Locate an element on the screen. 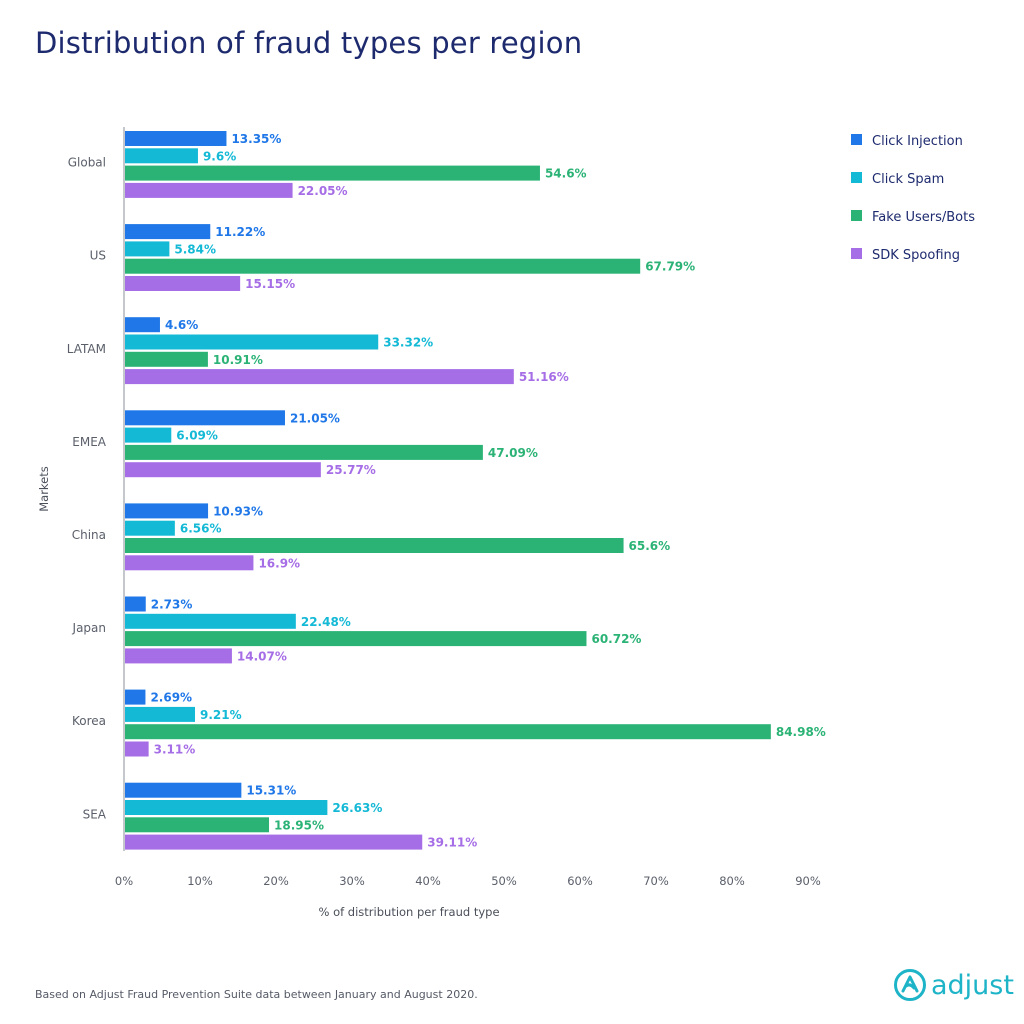  category-label-emea: EMEA is located at coordinates (89, 442).